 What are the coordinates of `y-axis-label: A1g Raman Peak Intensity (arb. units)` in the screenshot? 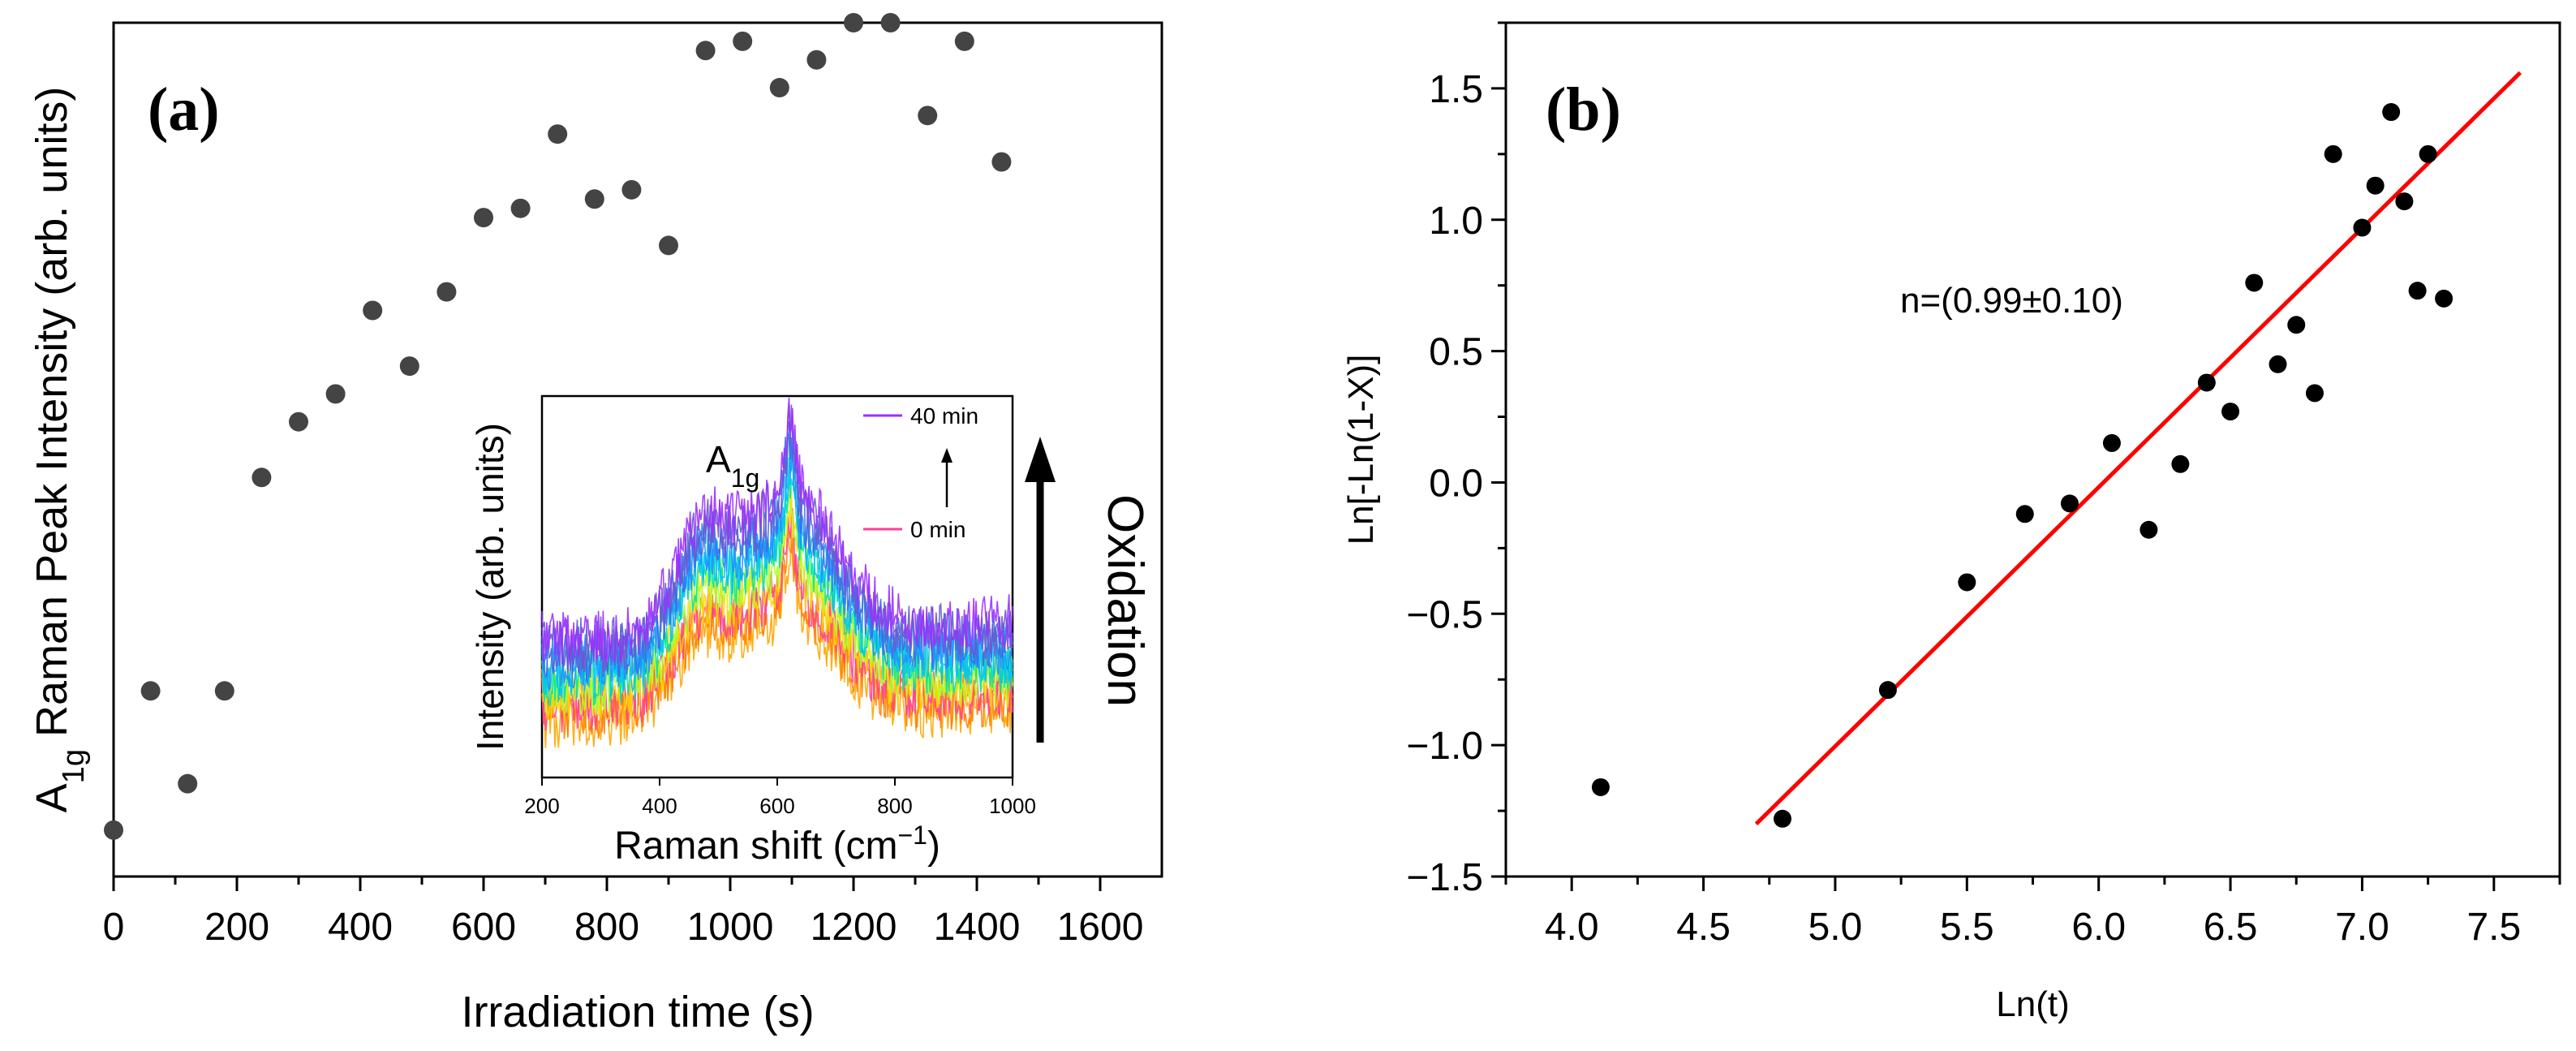 It's located at (59, 450).